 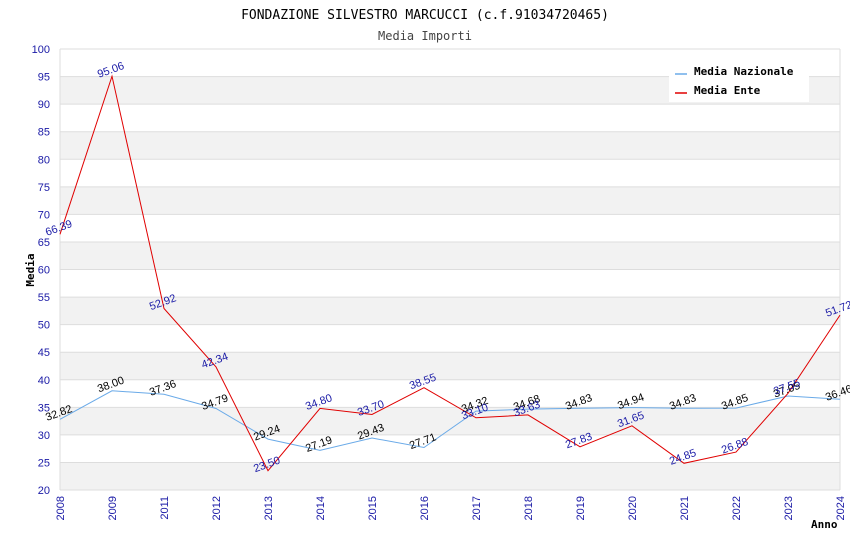 What do you see at coordinates (44, 381) in the screenshot?
I see `y-tick-label: 40` at bounding box center [44, 381].